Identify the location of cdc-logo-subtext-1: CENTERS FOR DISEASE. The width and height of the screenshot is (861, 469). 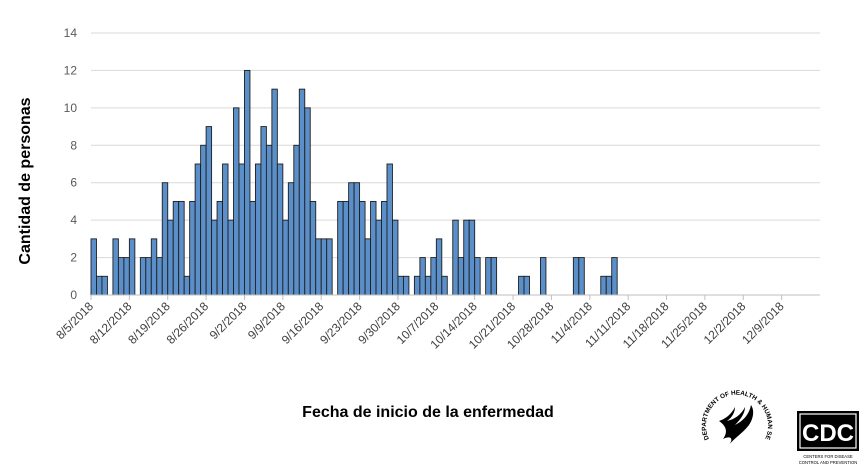
(828, 456).